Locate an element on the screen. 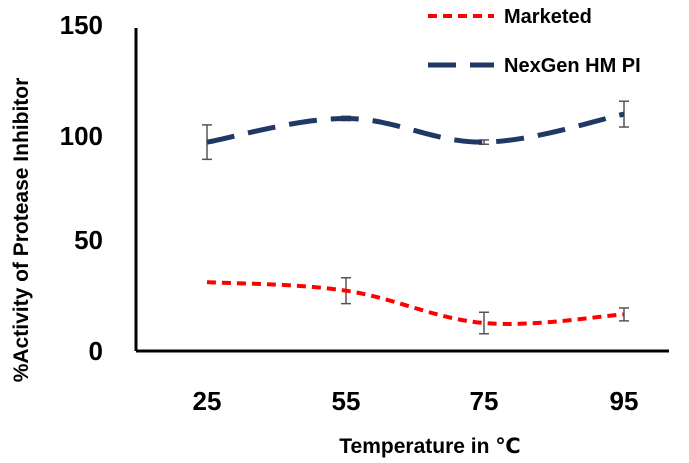  x-tick-label: 55 is located at coordinates (346, 401).